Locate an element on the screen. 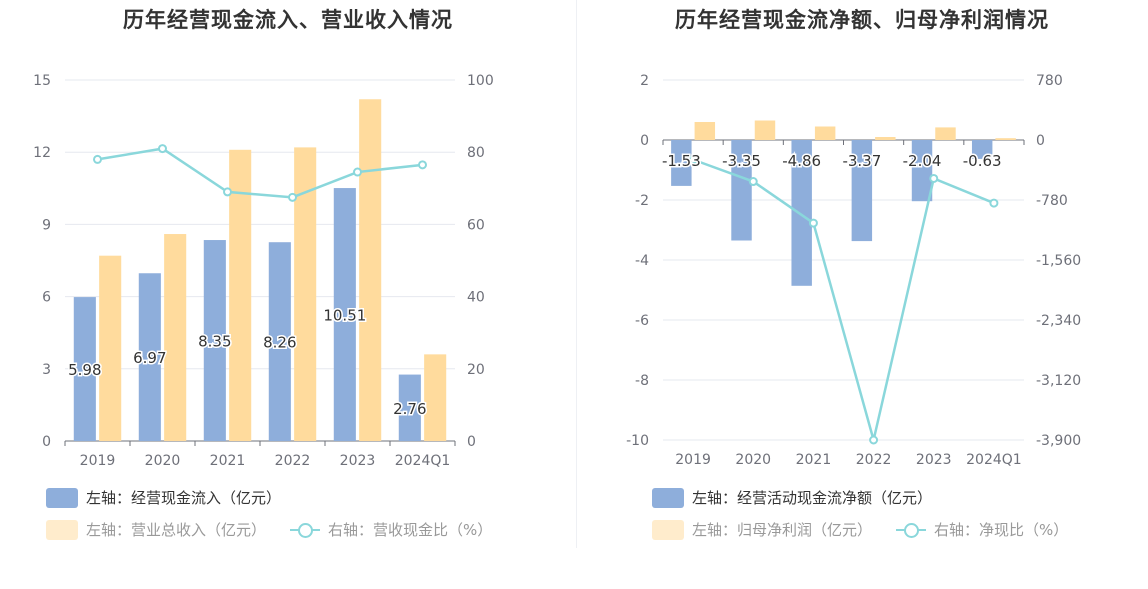  data-label-经营活动现金流净额: -3.35 is located at coordinates (741, 161).